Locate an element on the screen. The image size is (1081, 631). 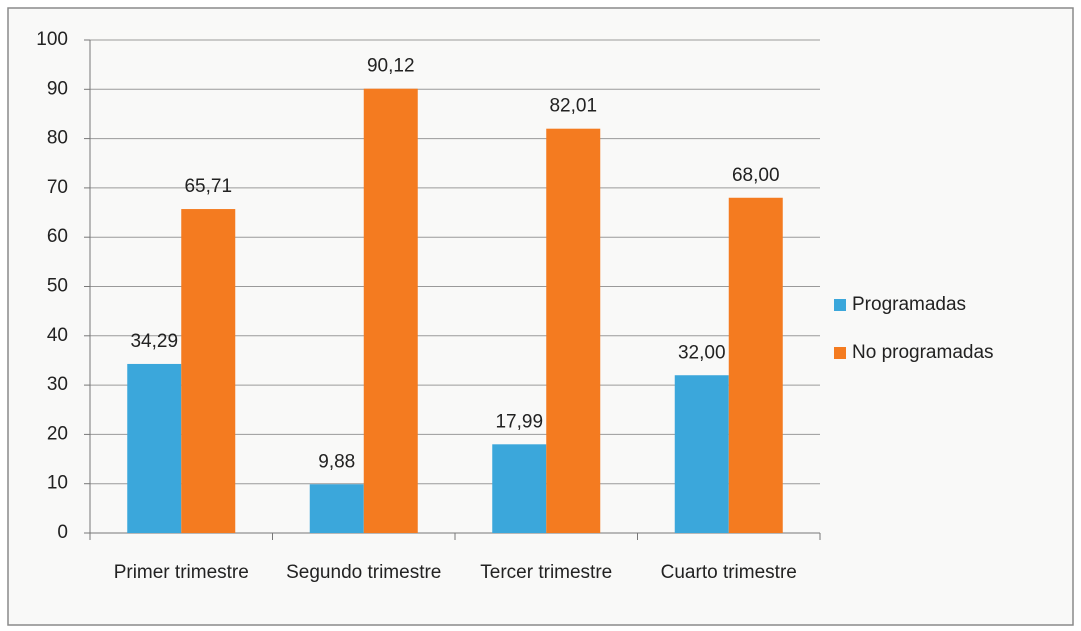
y-tick-label: 60 is located at coordinates (57, 236).